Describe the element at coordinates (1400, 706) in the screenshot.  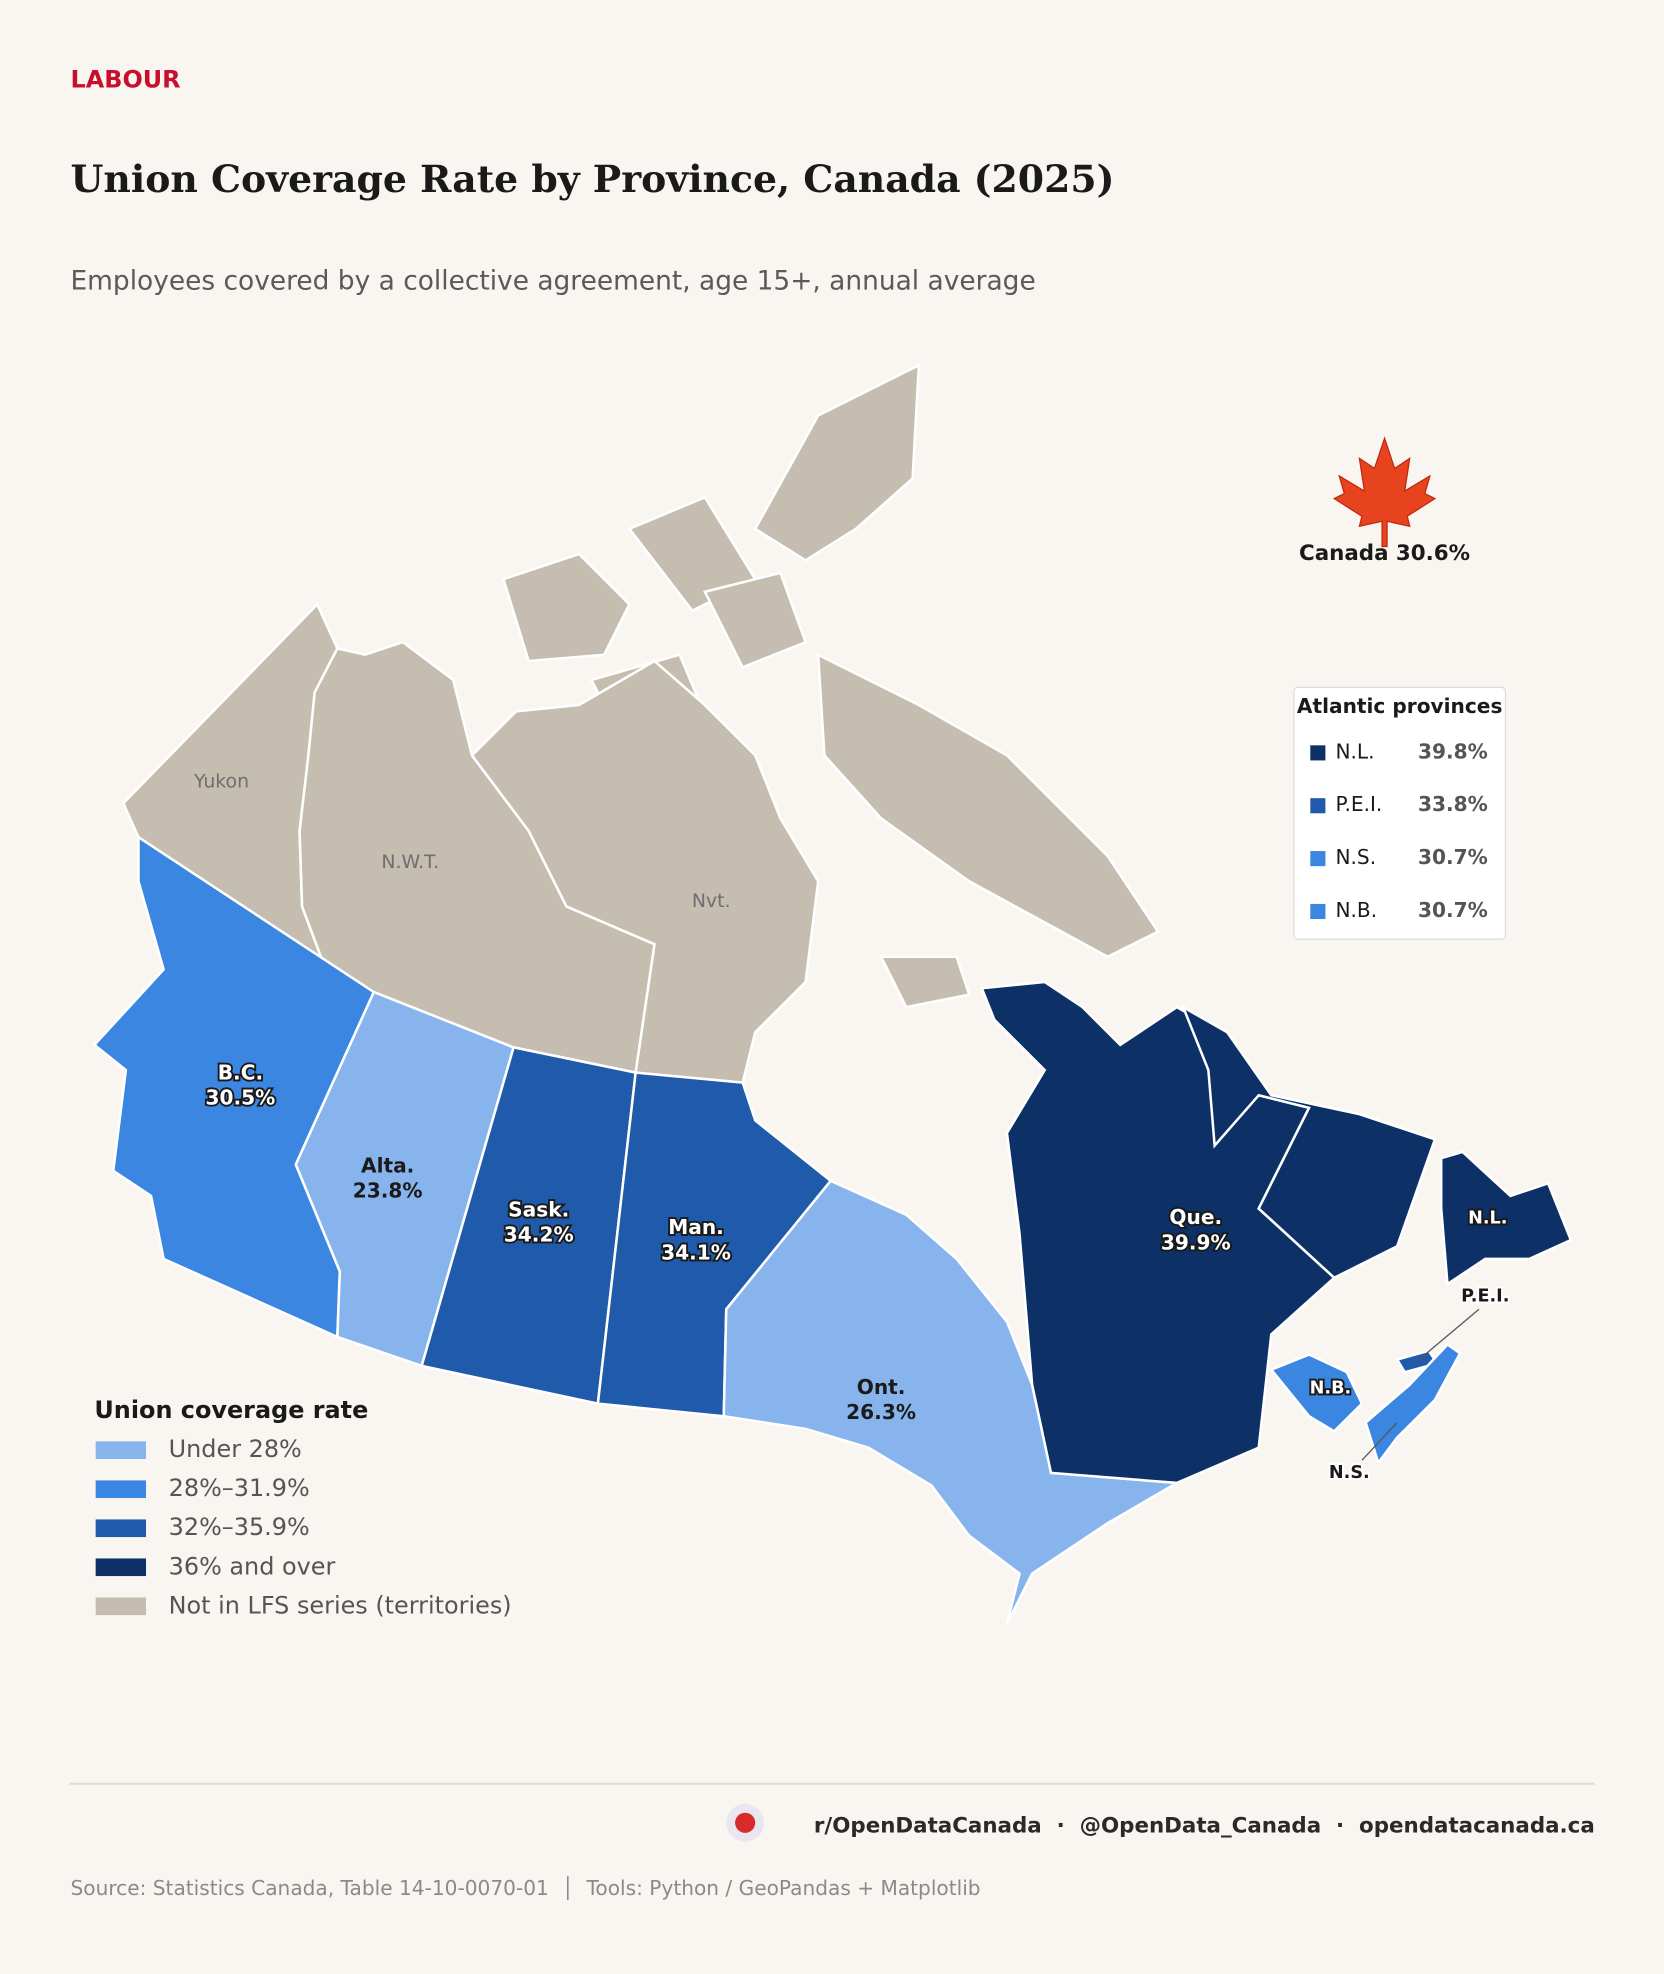
I see `atlantic-title: Atlantic provinces` at that location.